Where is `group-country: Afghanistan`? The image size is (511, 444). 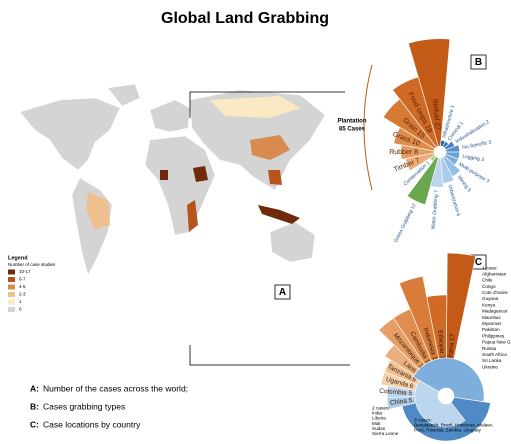 group-country: Afghanistan is located at coordinates (494, 273).